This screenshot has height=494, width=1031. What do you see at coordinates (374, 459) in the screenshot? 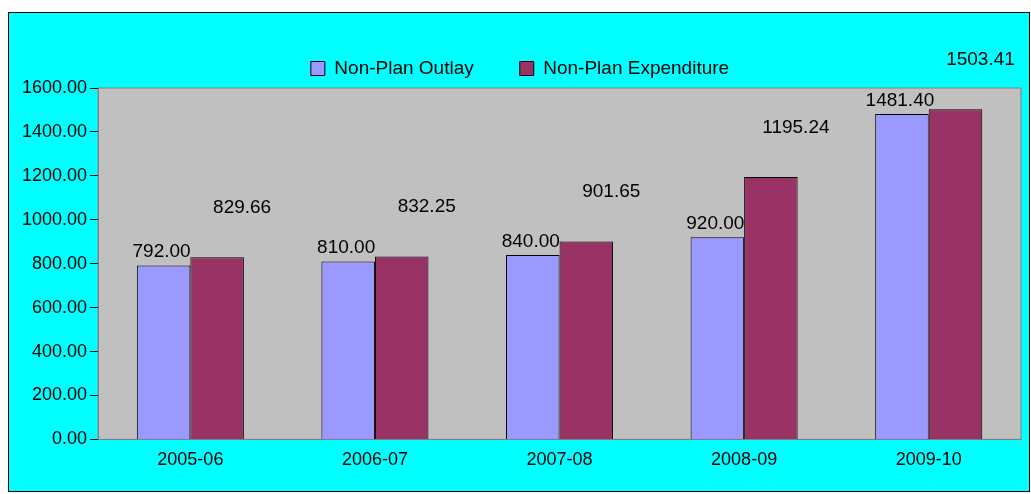
I see `x-tick-label: 2006-07` at bounding box center [374, 459].